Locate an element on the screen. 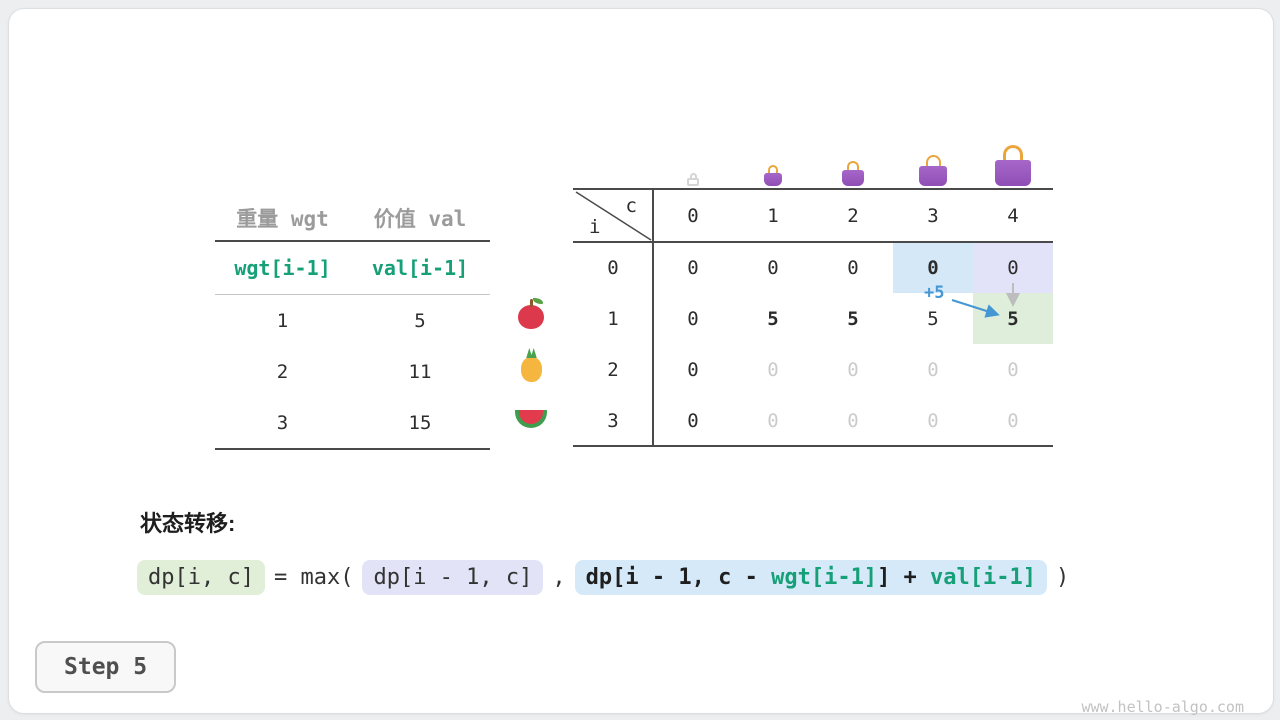 The width and height of the screenshot is (1280, 720). formula-eq-max: = max( is located at coordinates (313, 577).